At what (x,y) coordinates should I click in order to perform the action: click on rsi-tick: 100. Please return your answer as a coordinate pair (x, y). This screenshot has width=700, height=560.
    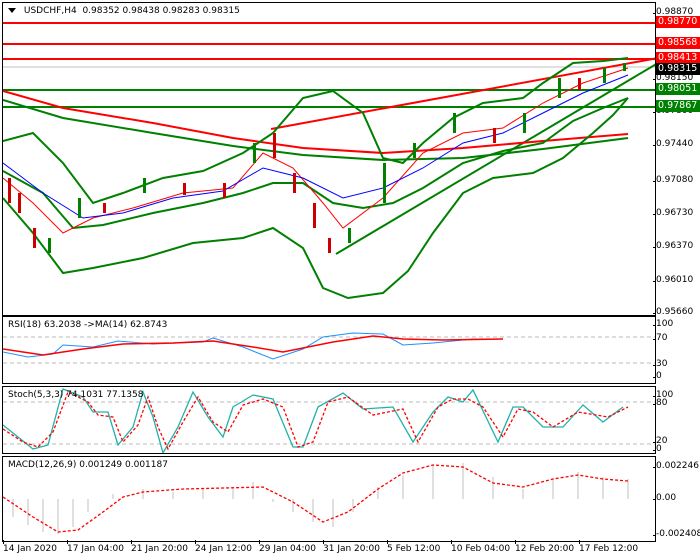
    Looking at the image, I should click on (663, 324).